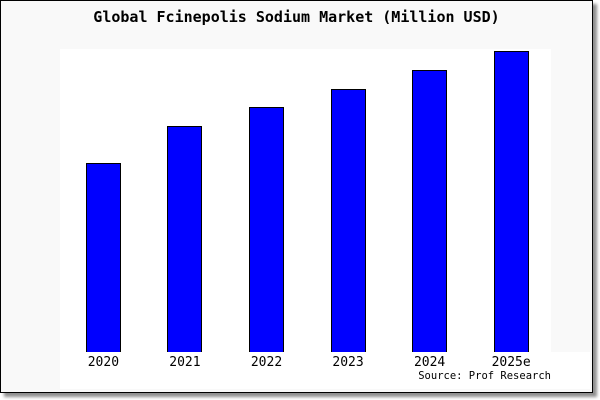  I want to click on bar-2023, so click(348, 220).